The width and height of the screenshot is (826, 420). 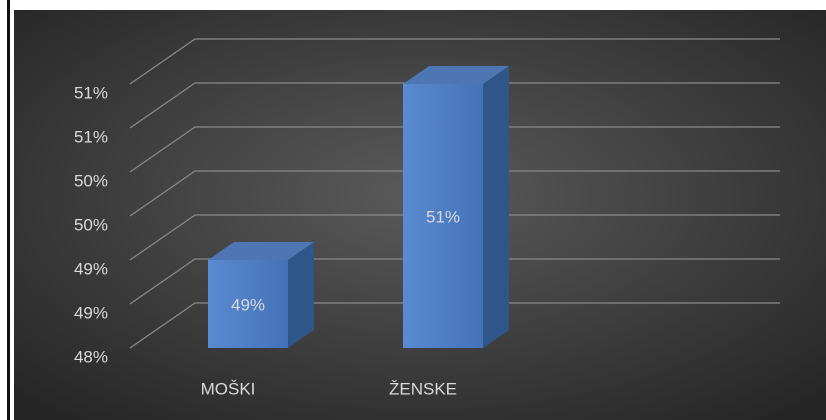 I want to click on data-label: 49%, so click(x=248, y=304).